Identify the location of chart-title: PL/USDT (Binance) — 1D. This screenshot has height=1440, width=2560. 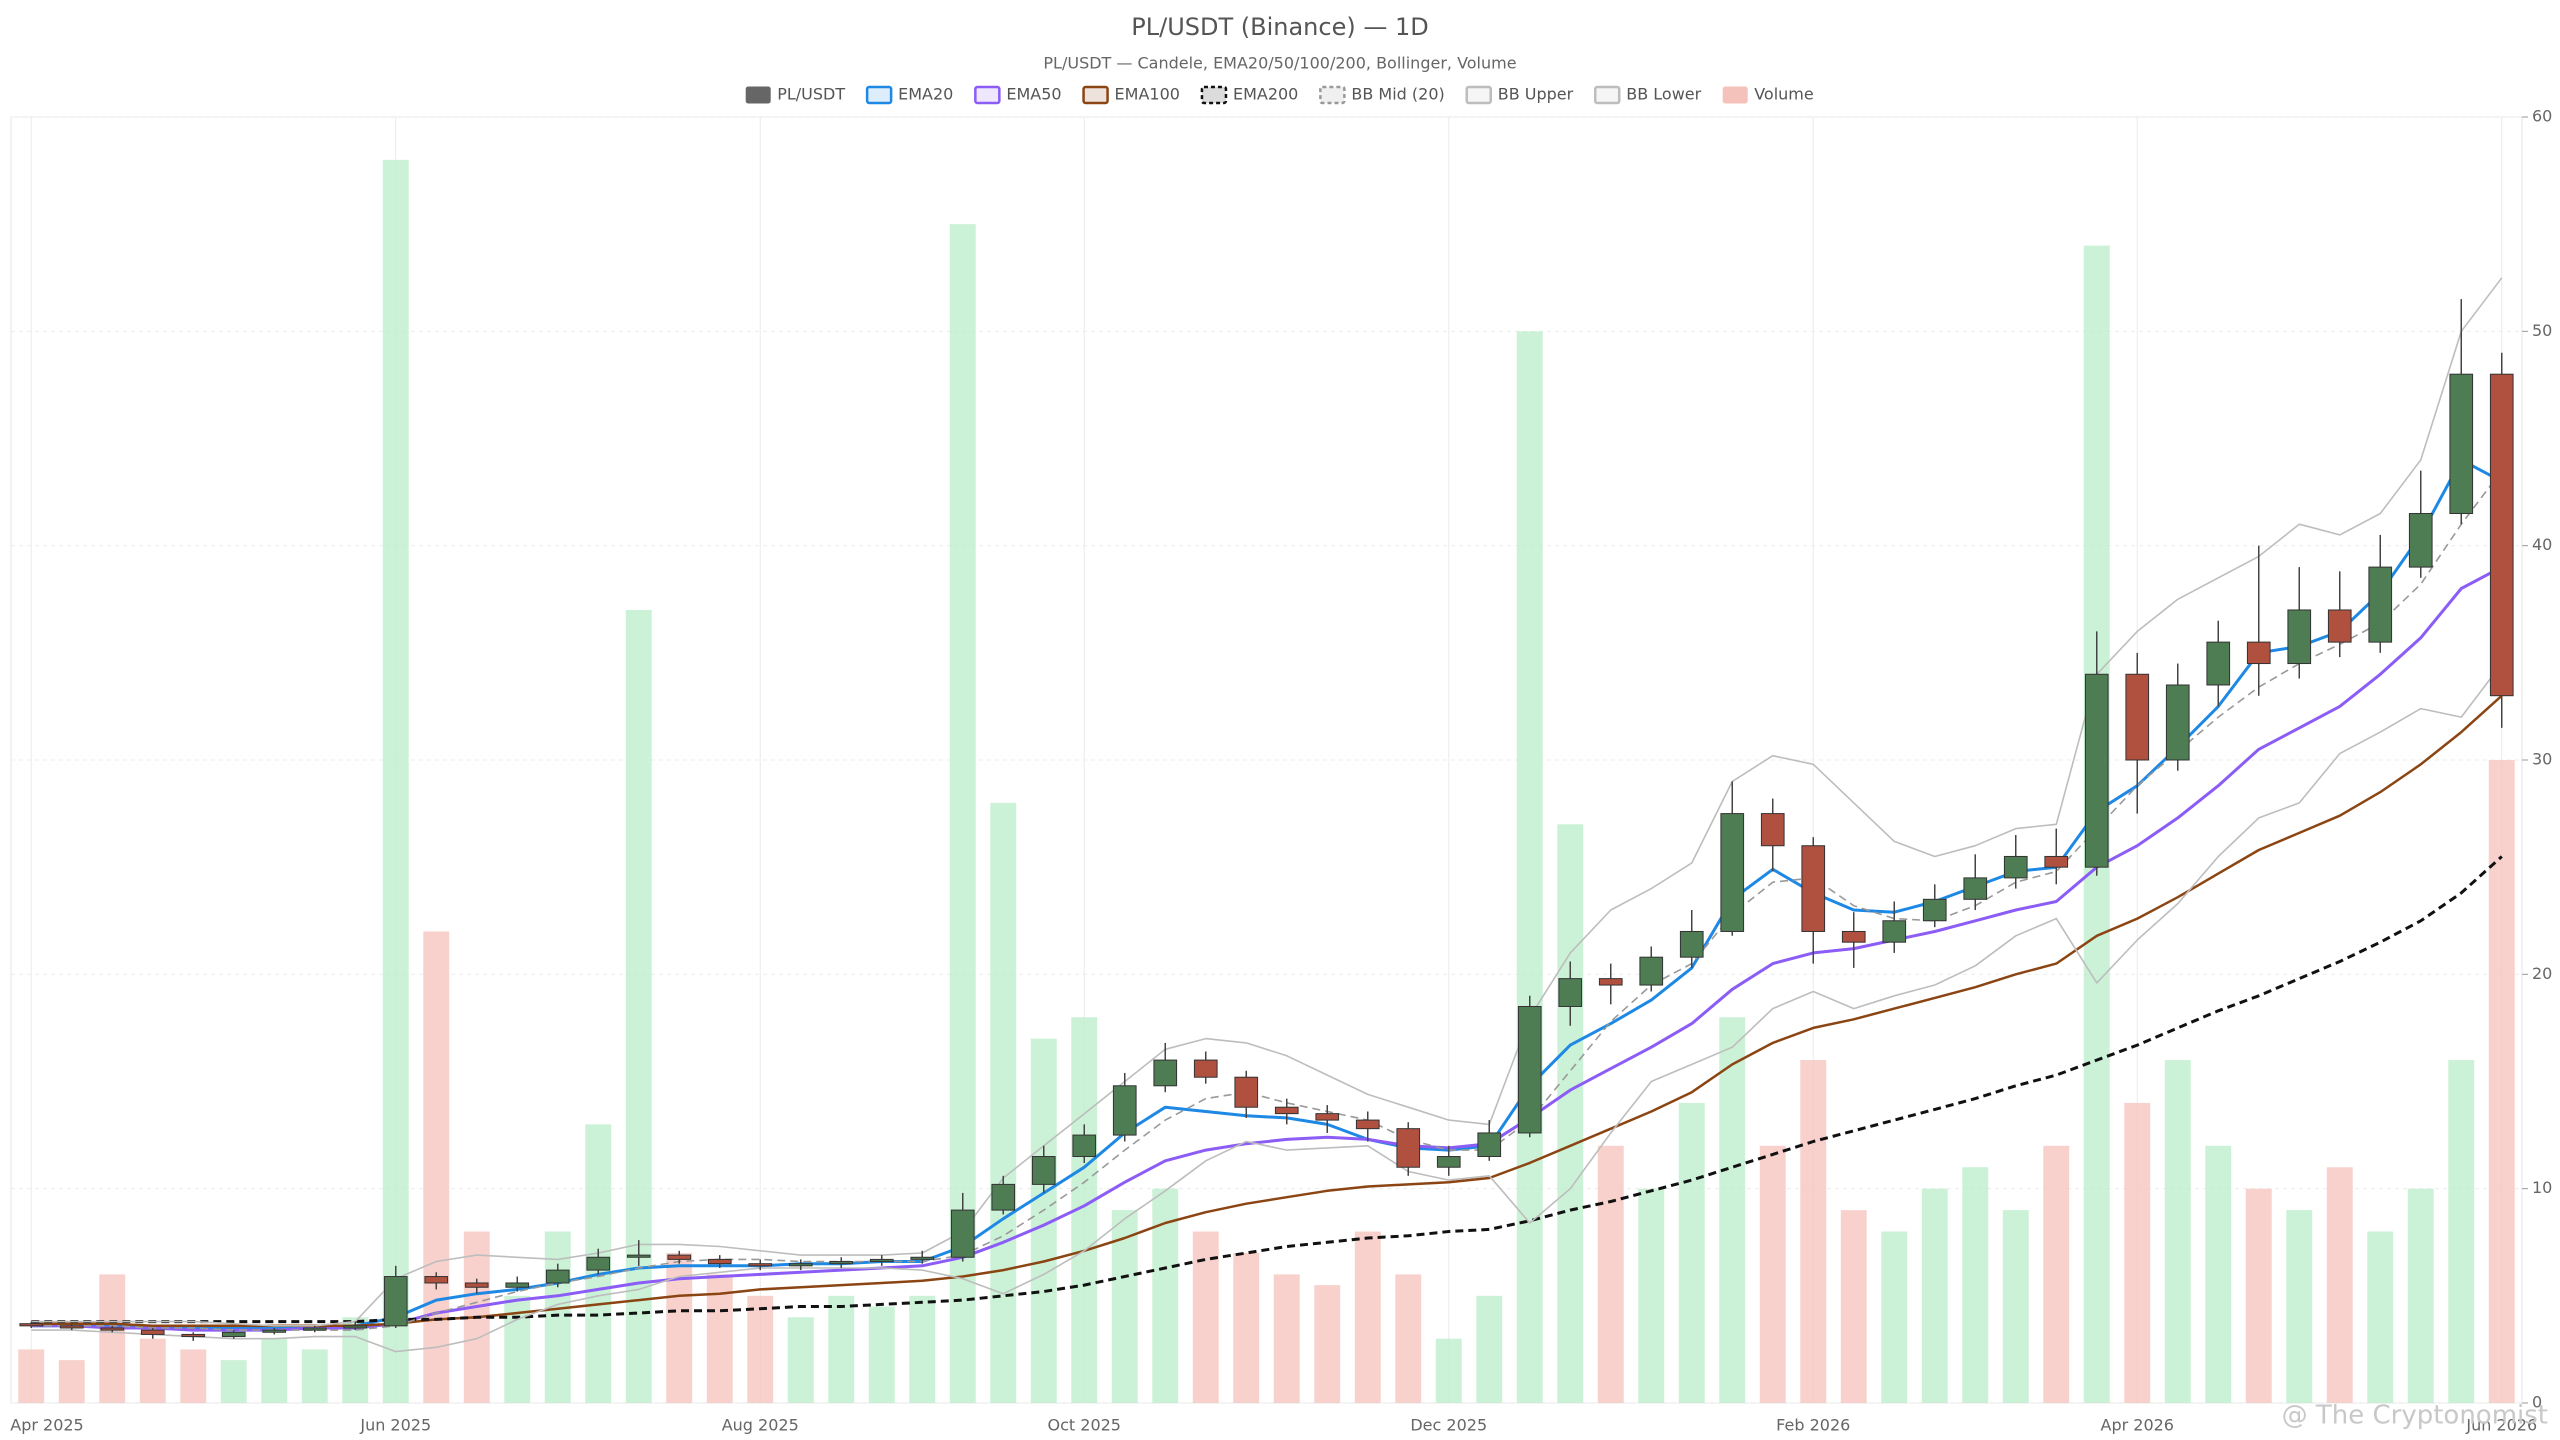
(1279, 27).